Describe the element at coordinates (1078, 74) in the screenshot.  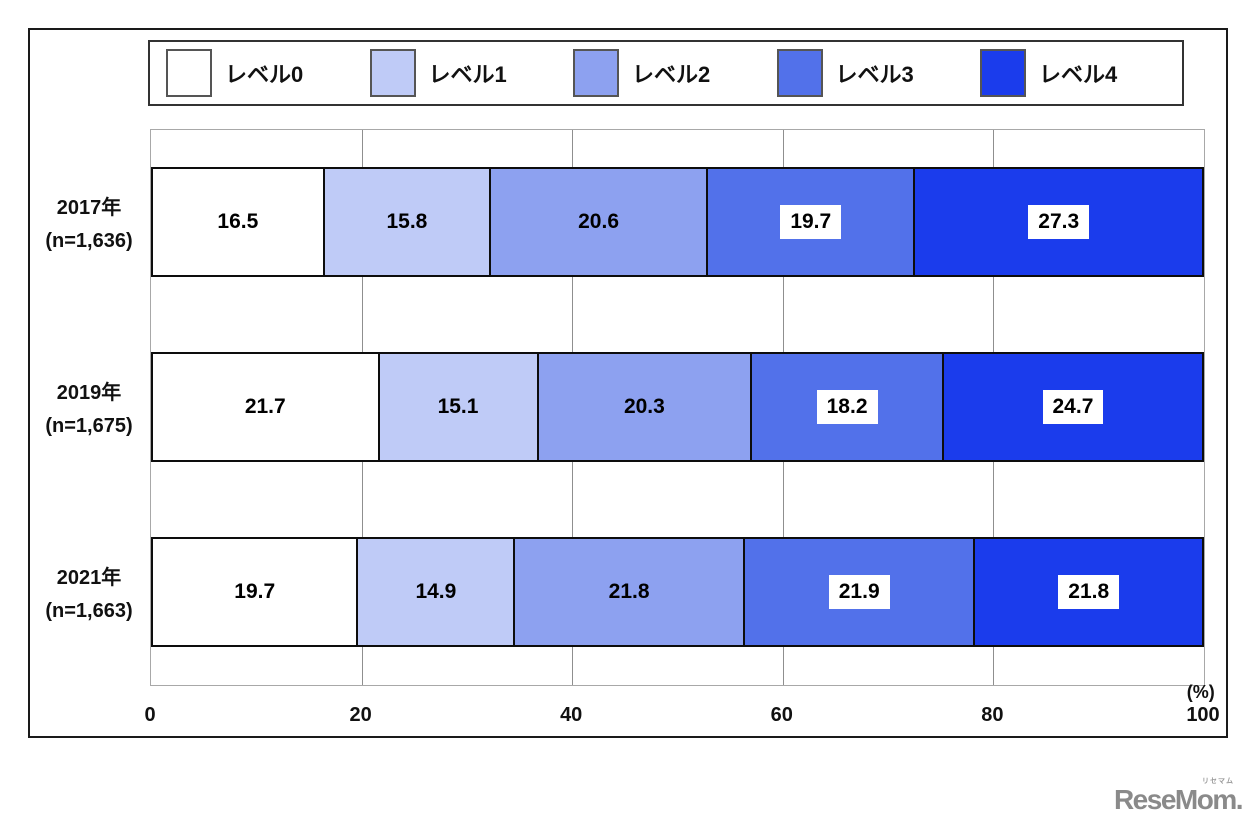
I see `legend-label: レベル4` at that location.